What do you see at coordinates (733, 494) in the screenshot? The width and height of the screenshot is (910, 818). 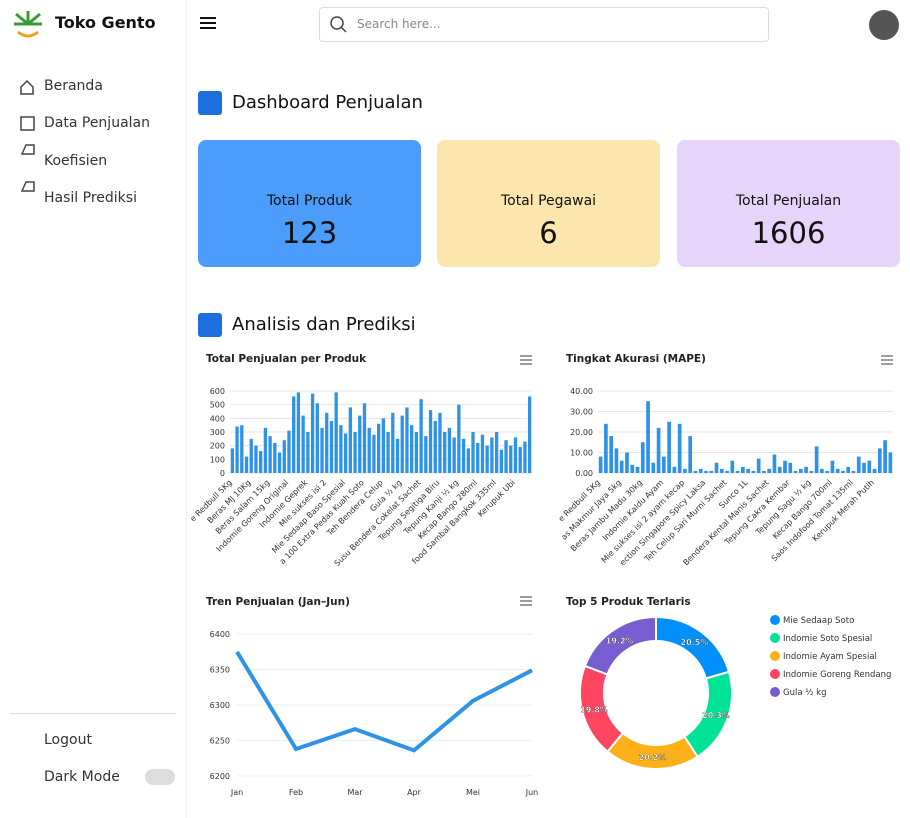 I see `x-tick-label: Sunco 1L` at bounding box center [733, 494].